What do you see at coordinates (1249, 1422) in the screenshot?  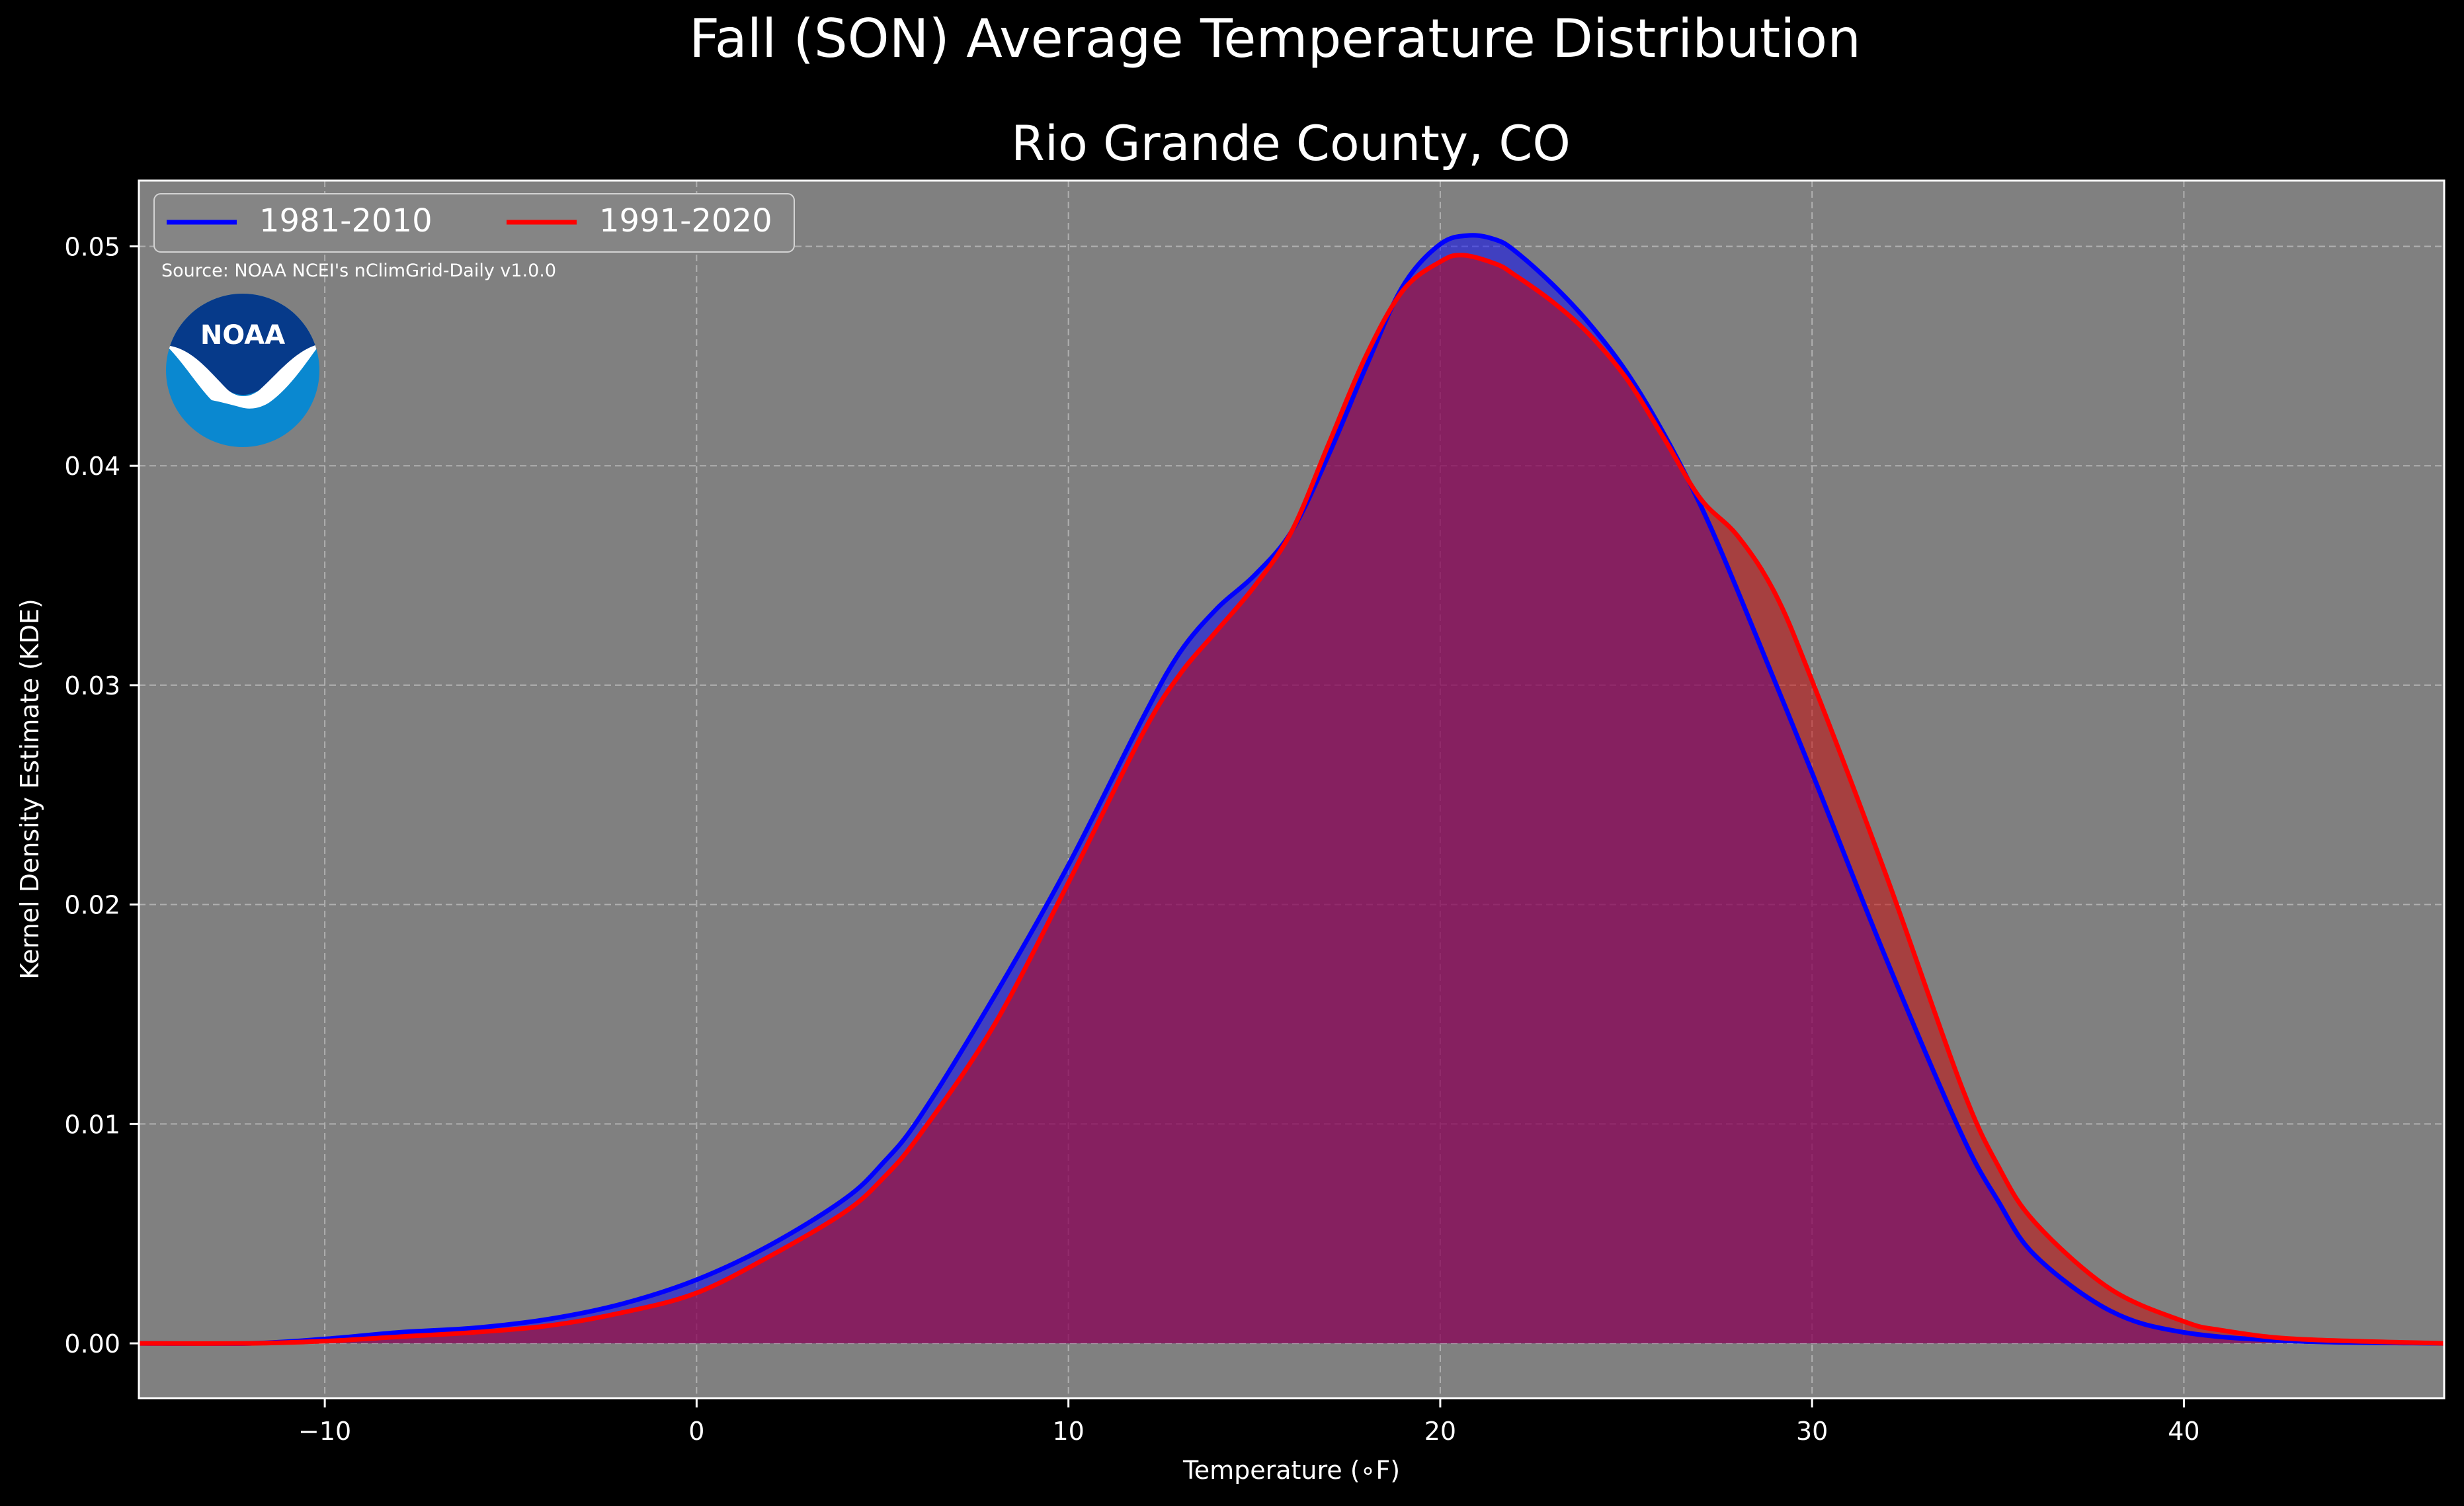 I see `x-axis: −10 0 10 20 30 40` at bounding box center [1249, 1422].